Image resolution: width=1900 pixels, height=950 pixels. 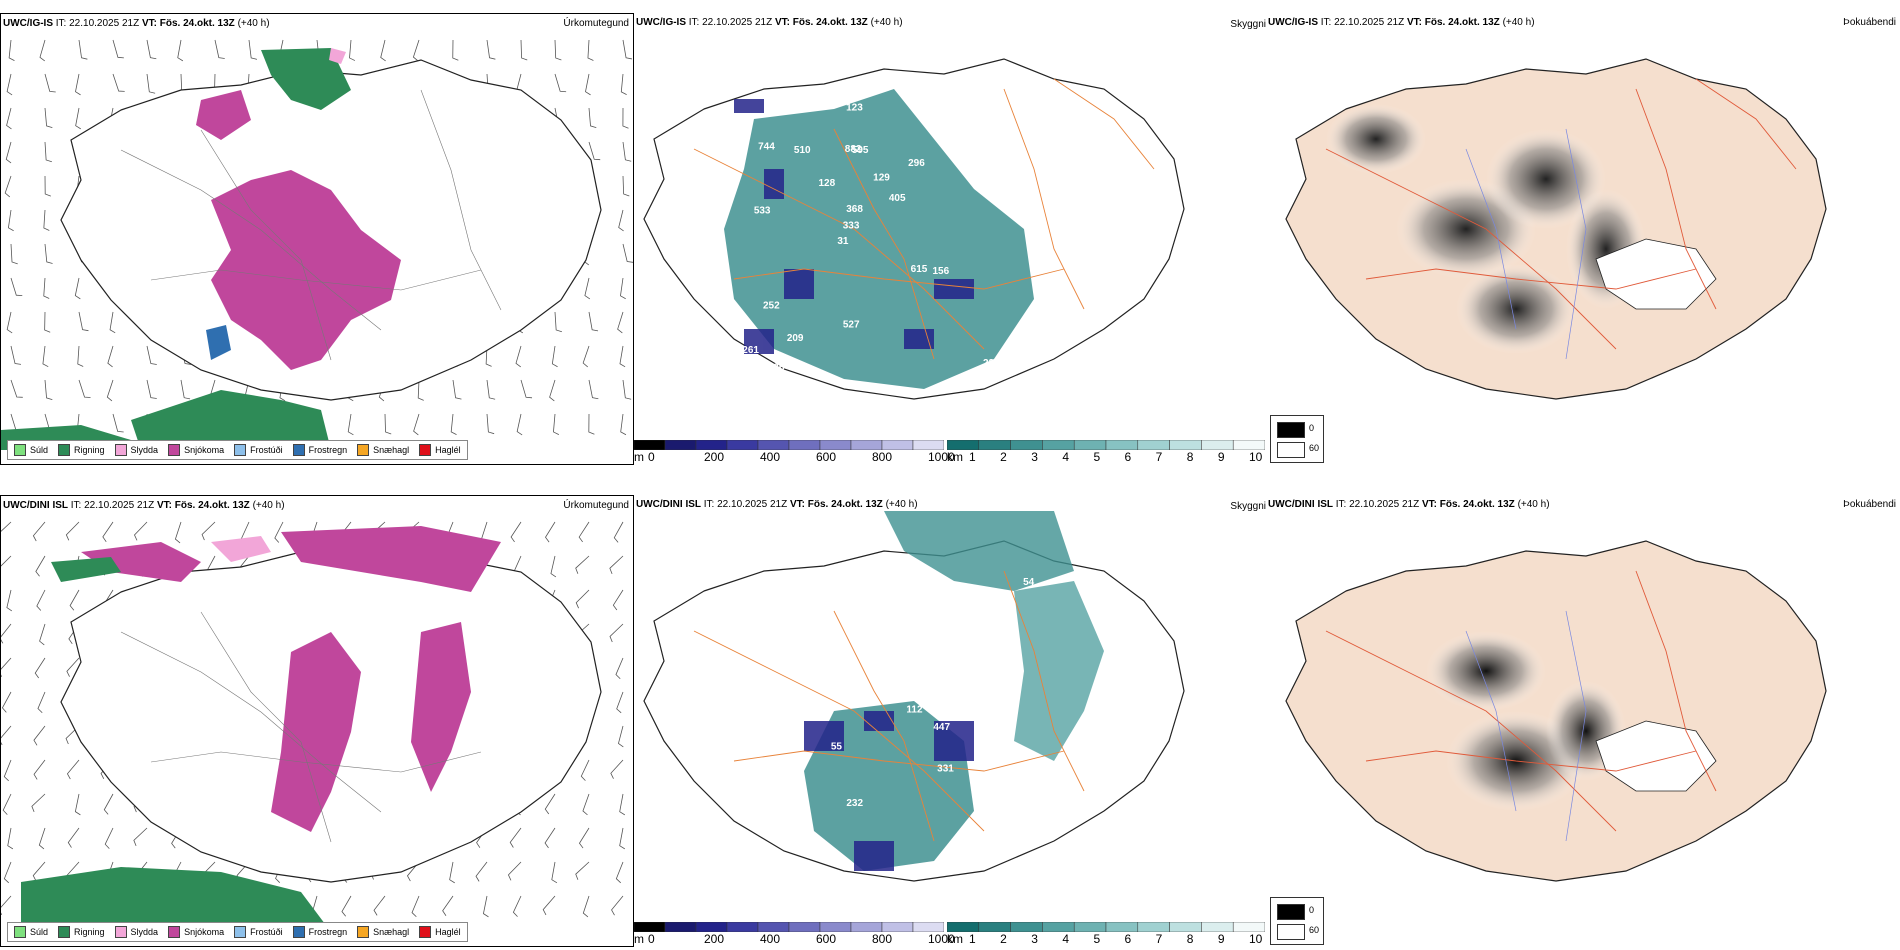 What do you see at coordinates (941, 457) in the screenshot?
I see `colorbar-tick-label: 1000` at bounding box center [941, 457].